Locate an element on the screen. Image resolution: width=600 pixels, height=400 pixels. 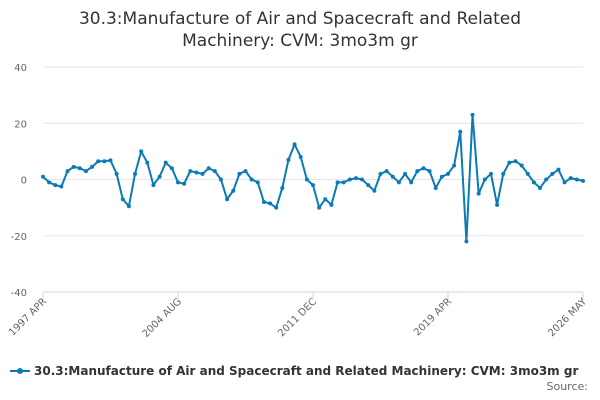
y-tick-label: 20 is located at coordinates (20, 124).